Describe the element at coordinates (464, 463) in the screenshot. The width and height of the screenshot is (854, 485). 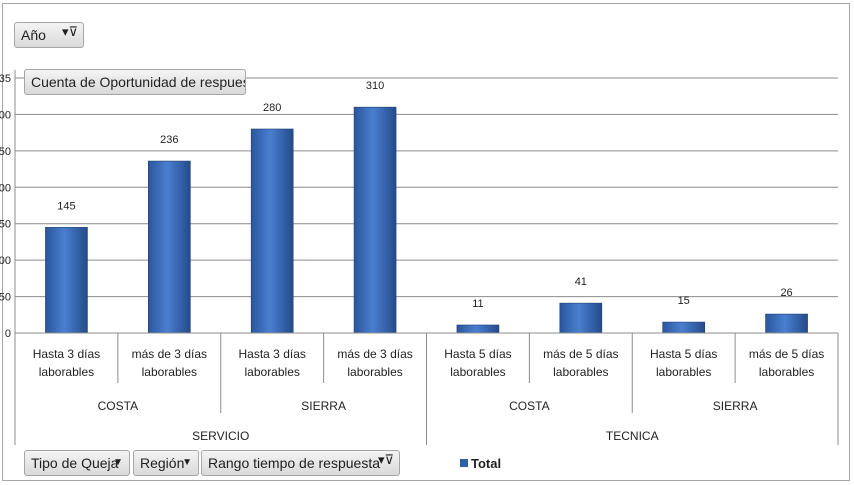
I see `legend-swatch` at that location.